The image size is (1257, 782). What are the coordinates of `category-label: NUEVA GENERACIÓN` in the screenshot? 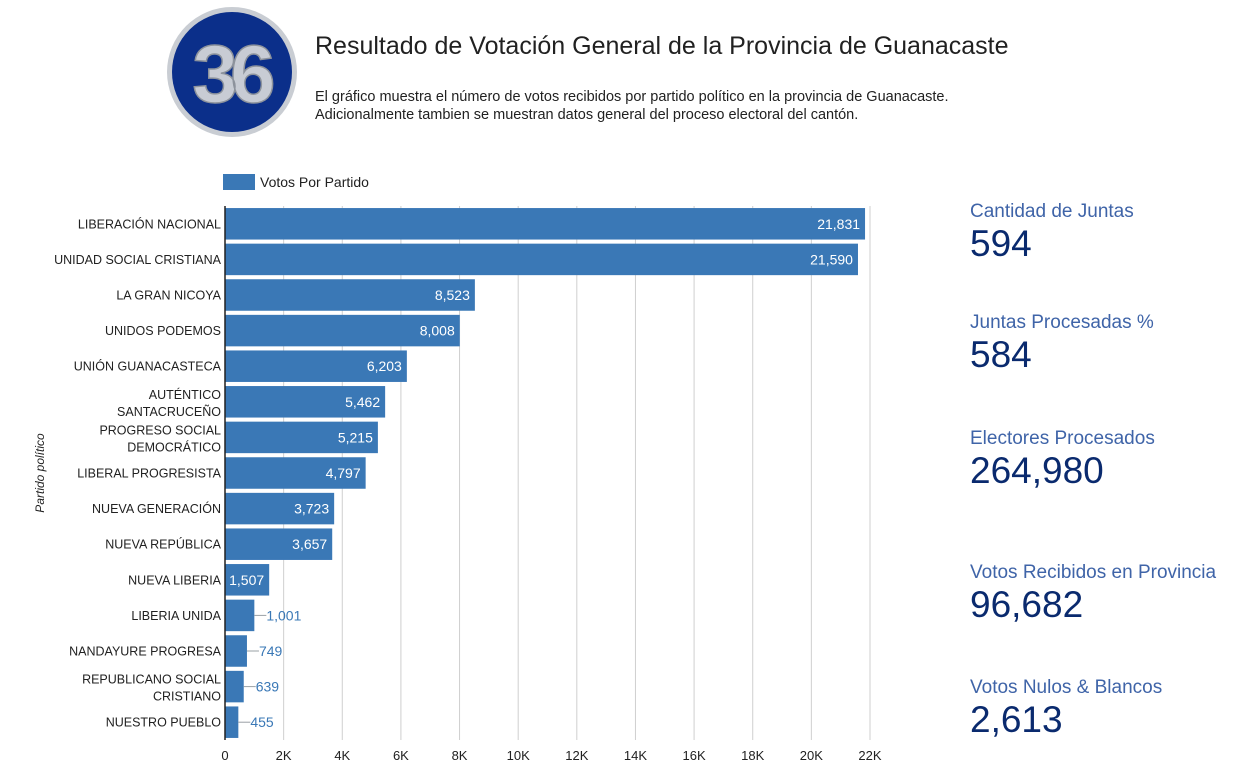 It's located at (156, 508).